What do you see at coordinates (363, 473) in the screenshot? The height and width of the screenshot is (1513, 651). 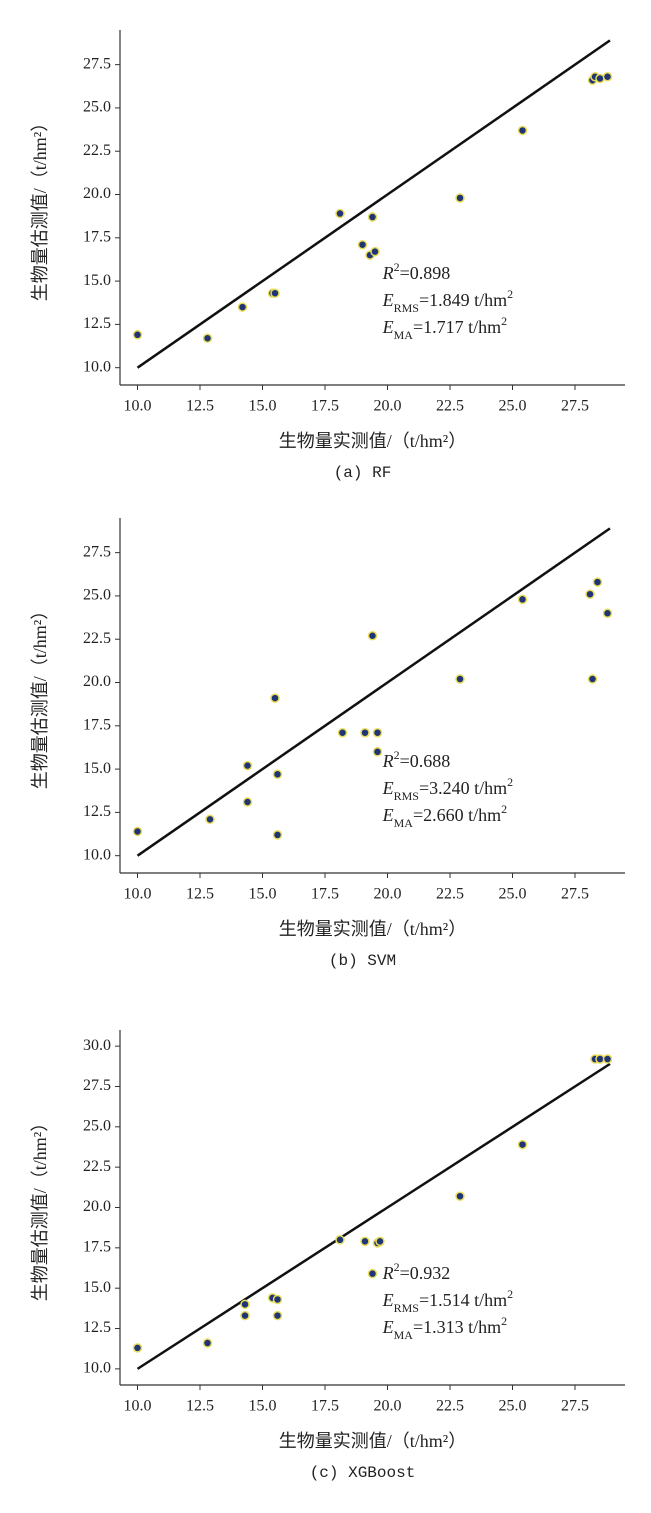 I see `caption: (a) RF` at bounding box center [363, 473].